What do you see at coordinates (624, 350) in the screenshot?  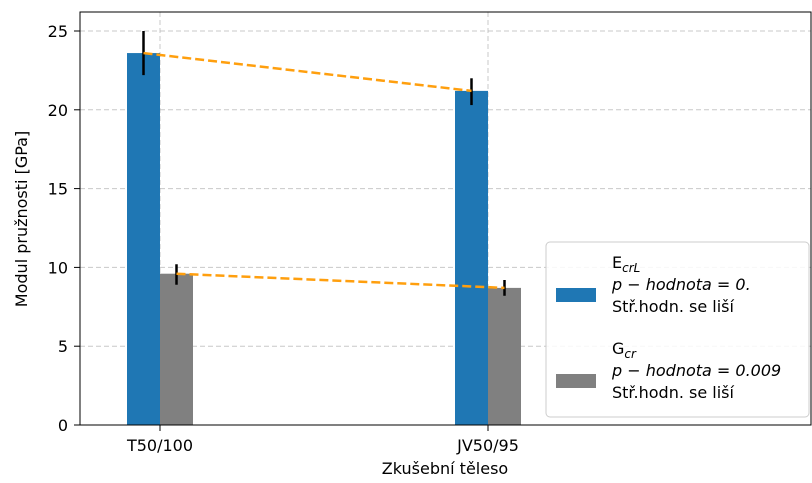 I see `legend-label-g: Gcr` at bounding box center [624, 350].